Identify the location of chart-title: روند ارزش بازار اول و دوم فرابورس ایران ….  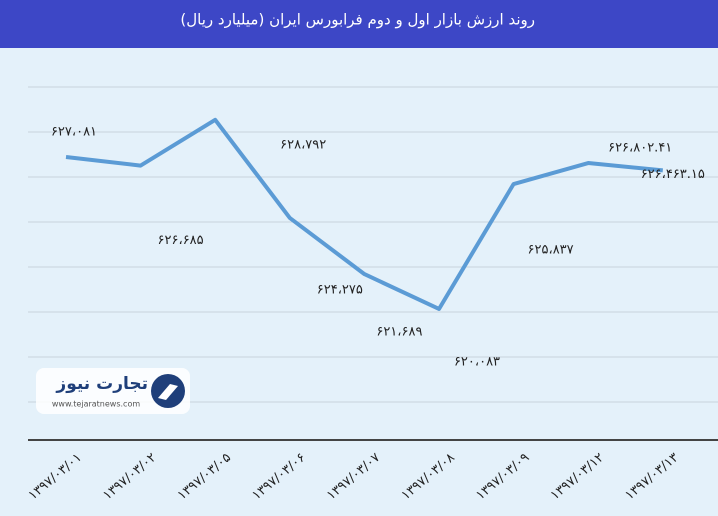
(357, 20).